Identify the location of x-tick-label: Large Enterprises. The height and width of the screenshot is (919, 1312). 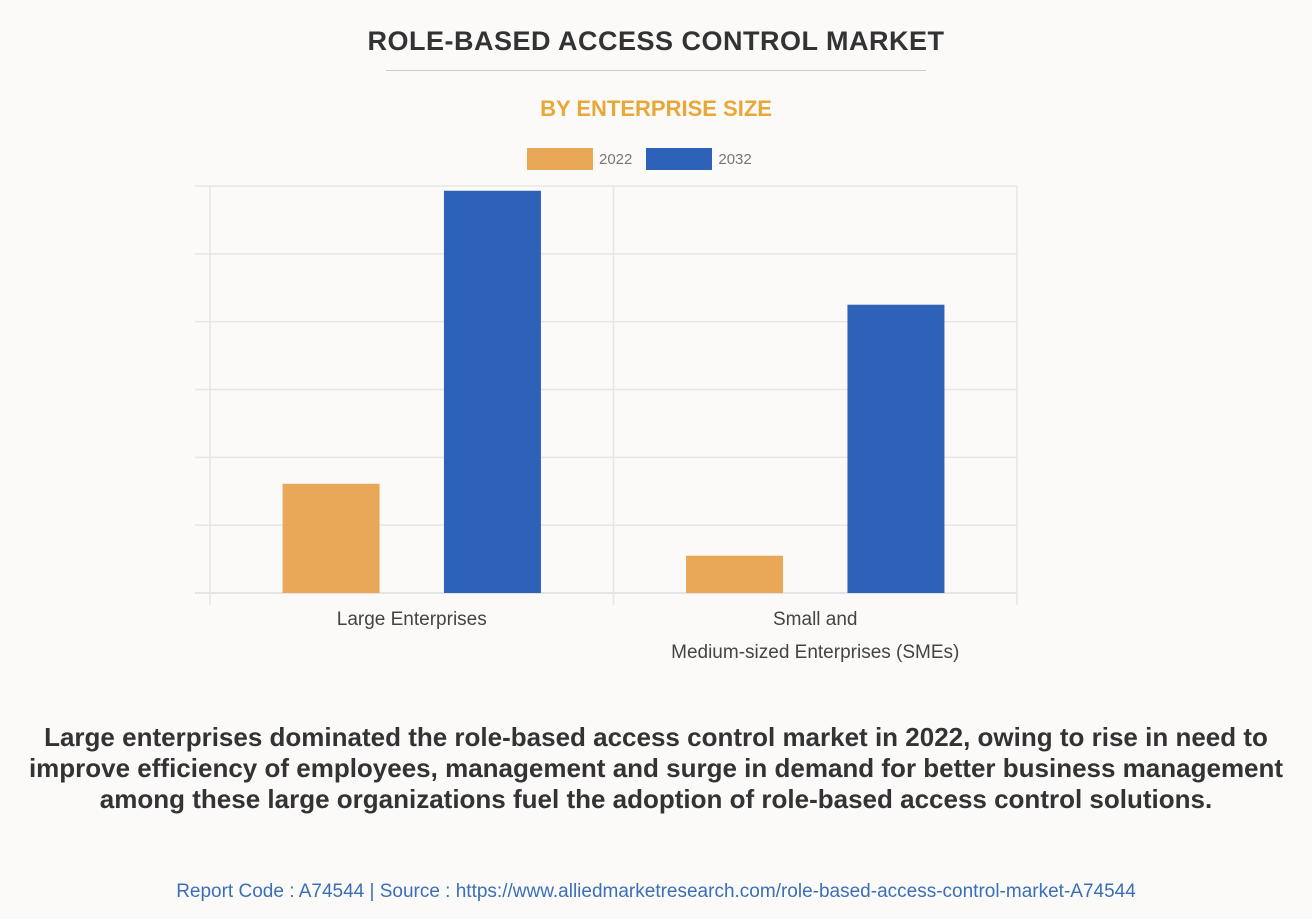
(412, 619).